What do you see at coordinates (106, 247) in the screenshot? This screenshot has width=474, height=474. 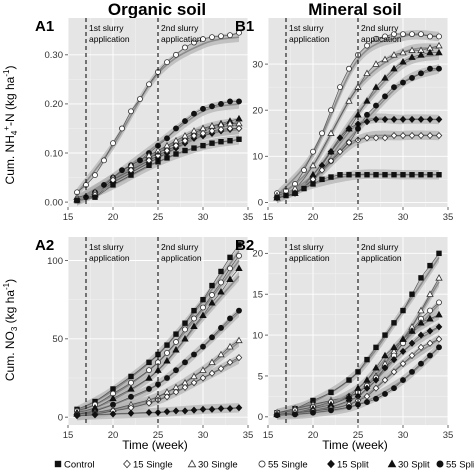 I see `slurry-annotation: 1st slurry` at bounding box center [106, 247].